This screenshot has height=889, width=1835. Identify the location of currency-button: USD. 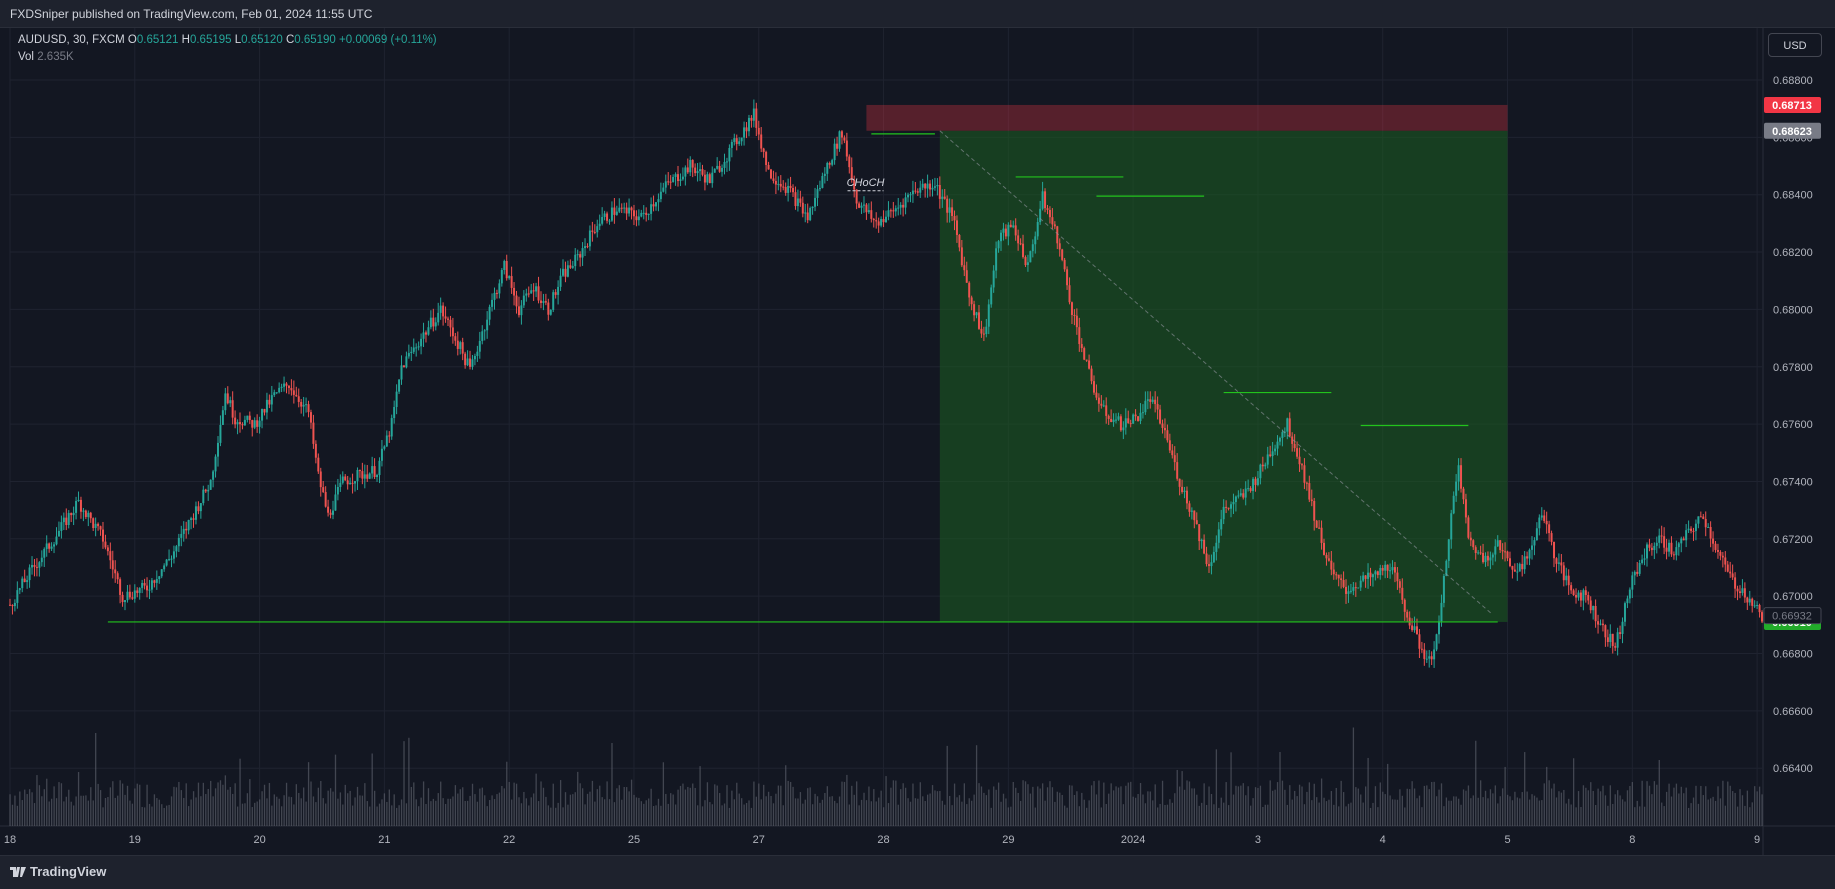
(1795, 45).